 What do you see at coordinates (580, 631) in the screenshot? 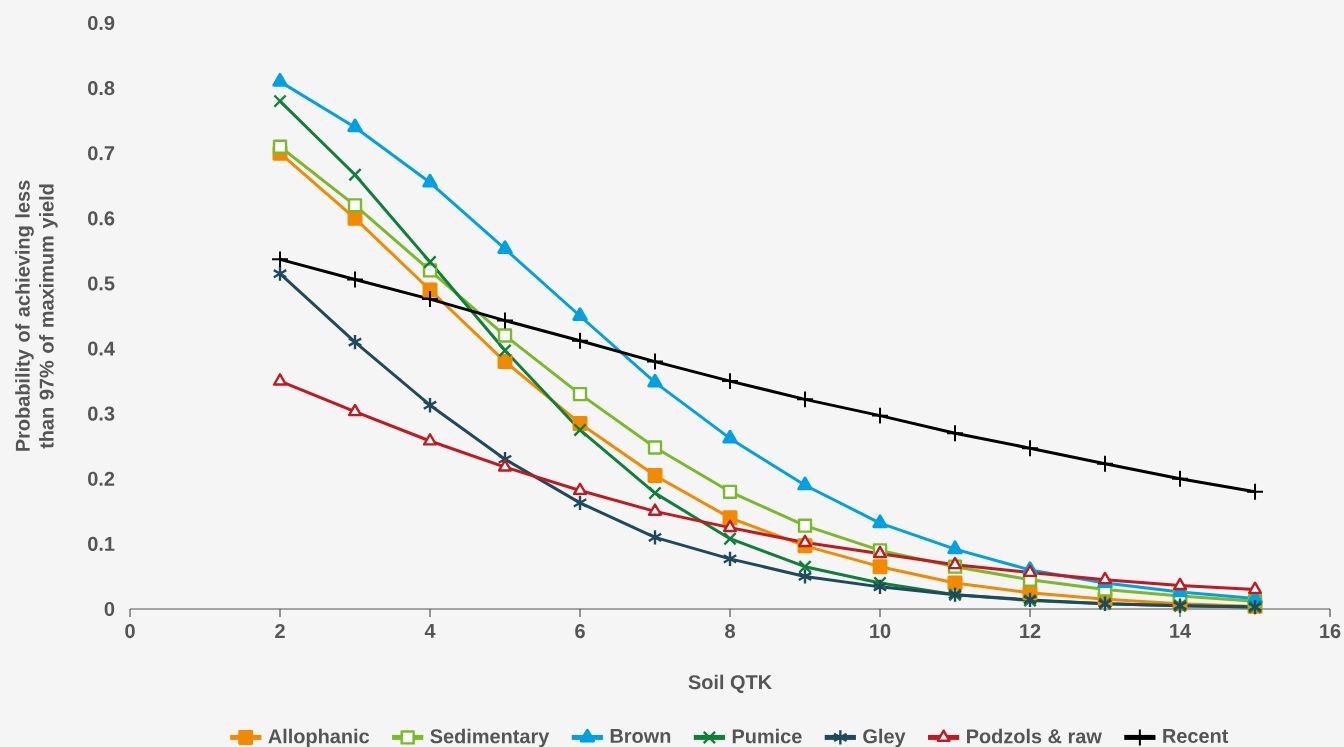
I see `x-tick-label: 6` at bounding box center [580, 631].